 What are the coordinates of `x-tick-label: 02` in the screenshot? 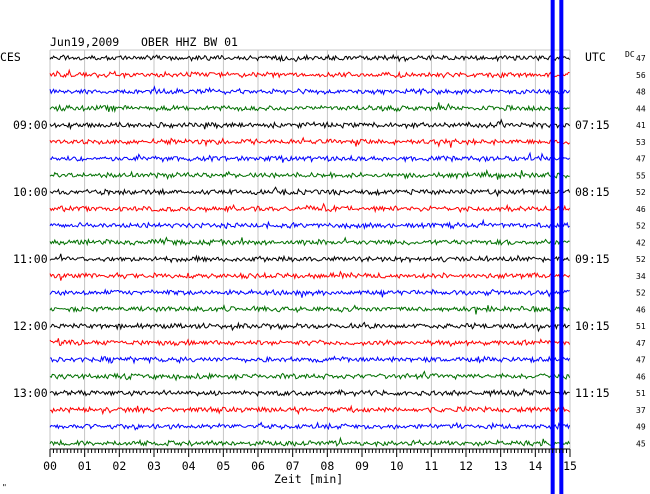 It's located at (119, 466).